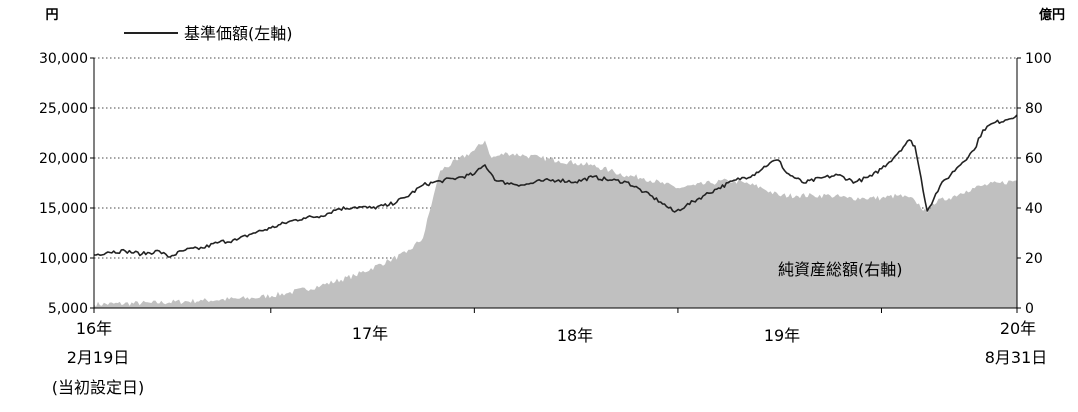 This screenshot has height=412, width=1078. Describe the element at coordinates (51, 15) in the screenshot. I see `left-unit-label: 円` at that location.